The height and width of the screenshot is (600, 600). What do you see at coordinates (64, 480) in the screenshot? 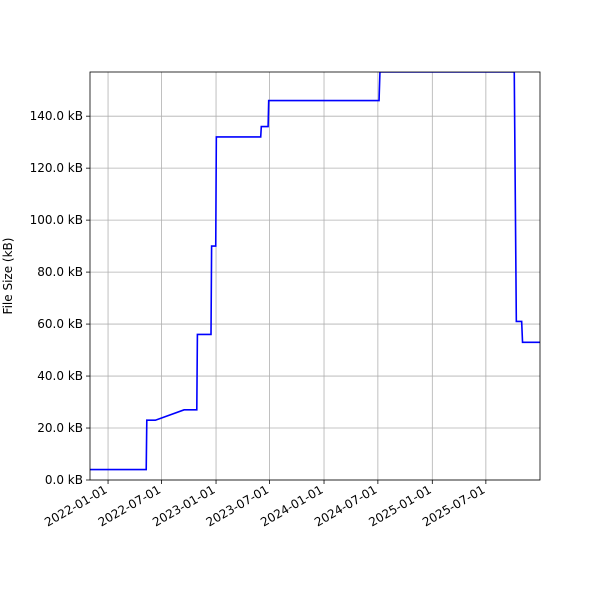
I see `y-tick-label: 0.0 kB` at bounding box center [64, 480].